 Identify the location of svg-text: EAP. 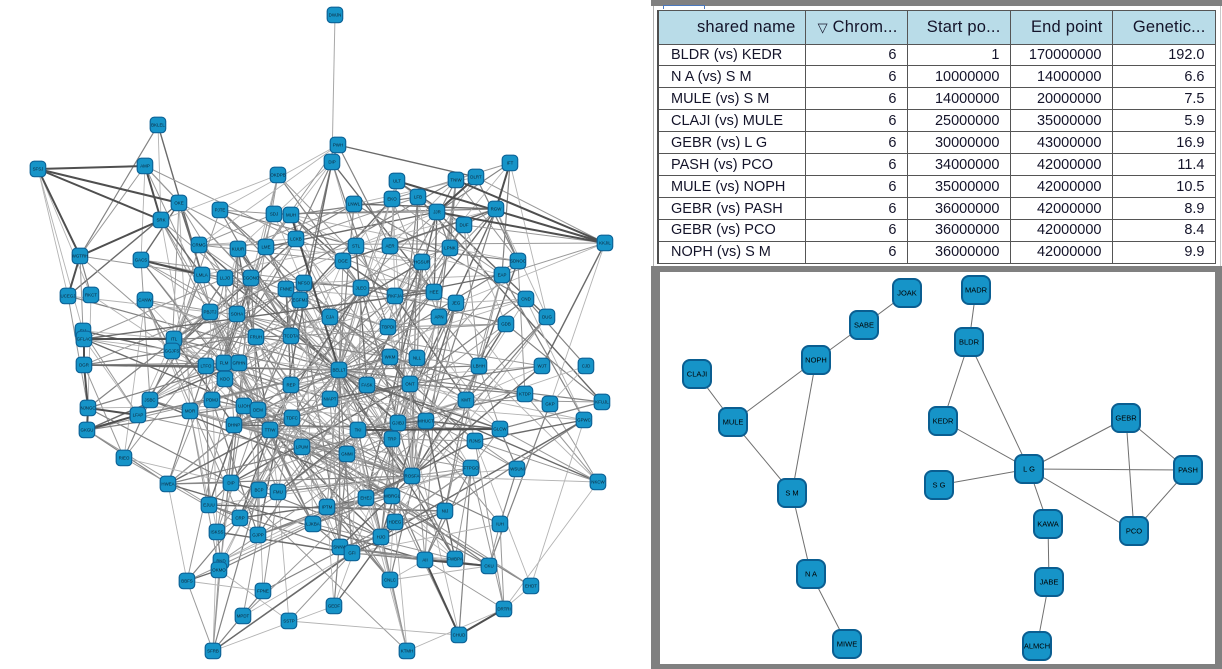
(502, 275).